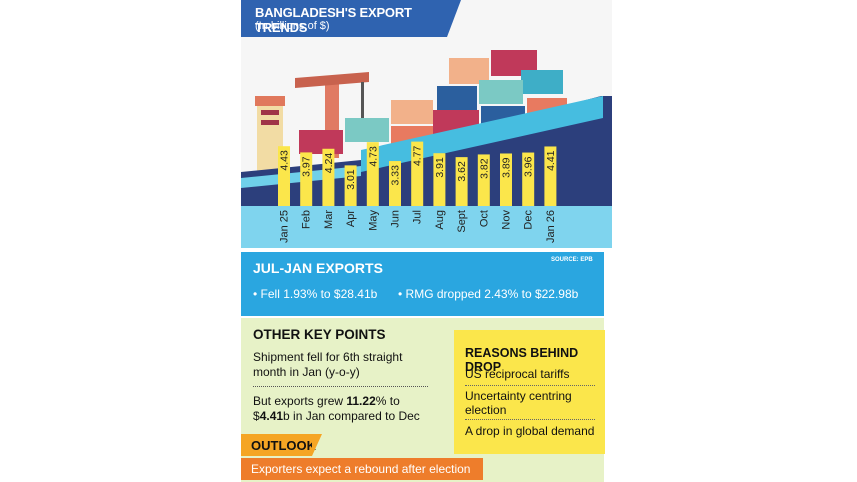  Describe the element at coordinates (507, 167) in the screenshot. I see `bar-value-label: 3.89` at that location.